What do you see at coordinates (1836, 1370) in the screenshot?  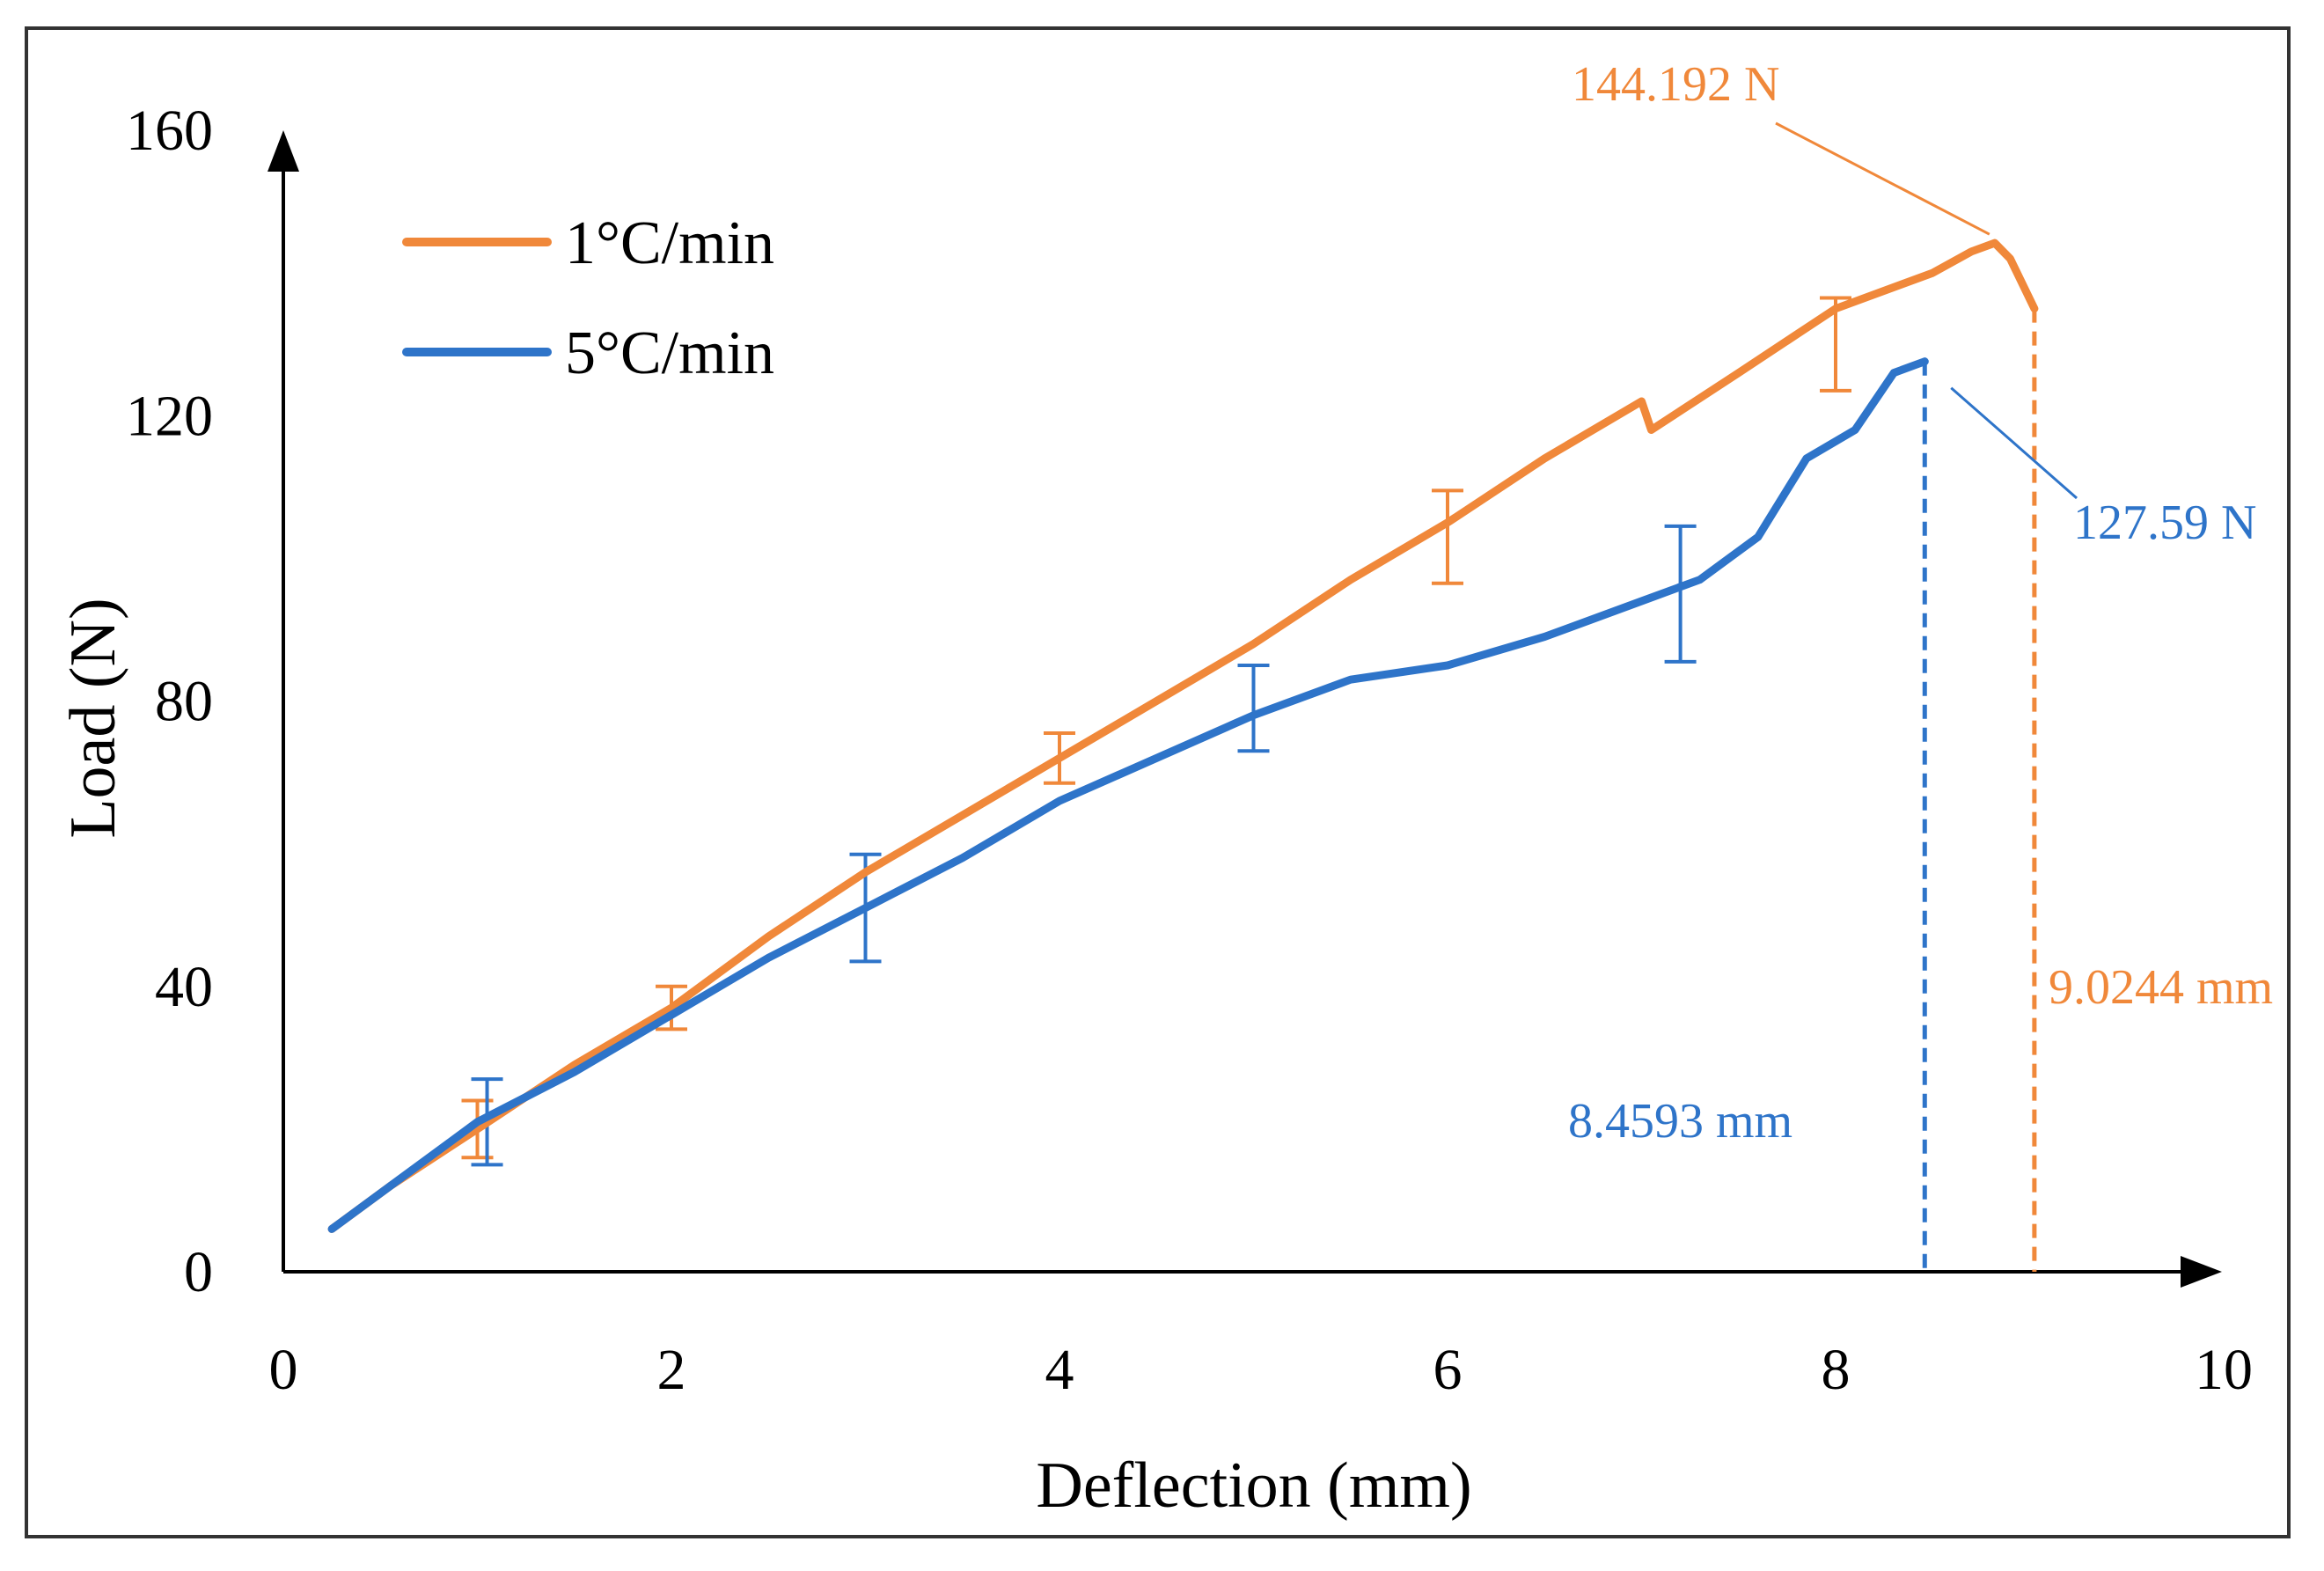 I see `x-tick-label: 8` at bounding box center [1836, 1370].